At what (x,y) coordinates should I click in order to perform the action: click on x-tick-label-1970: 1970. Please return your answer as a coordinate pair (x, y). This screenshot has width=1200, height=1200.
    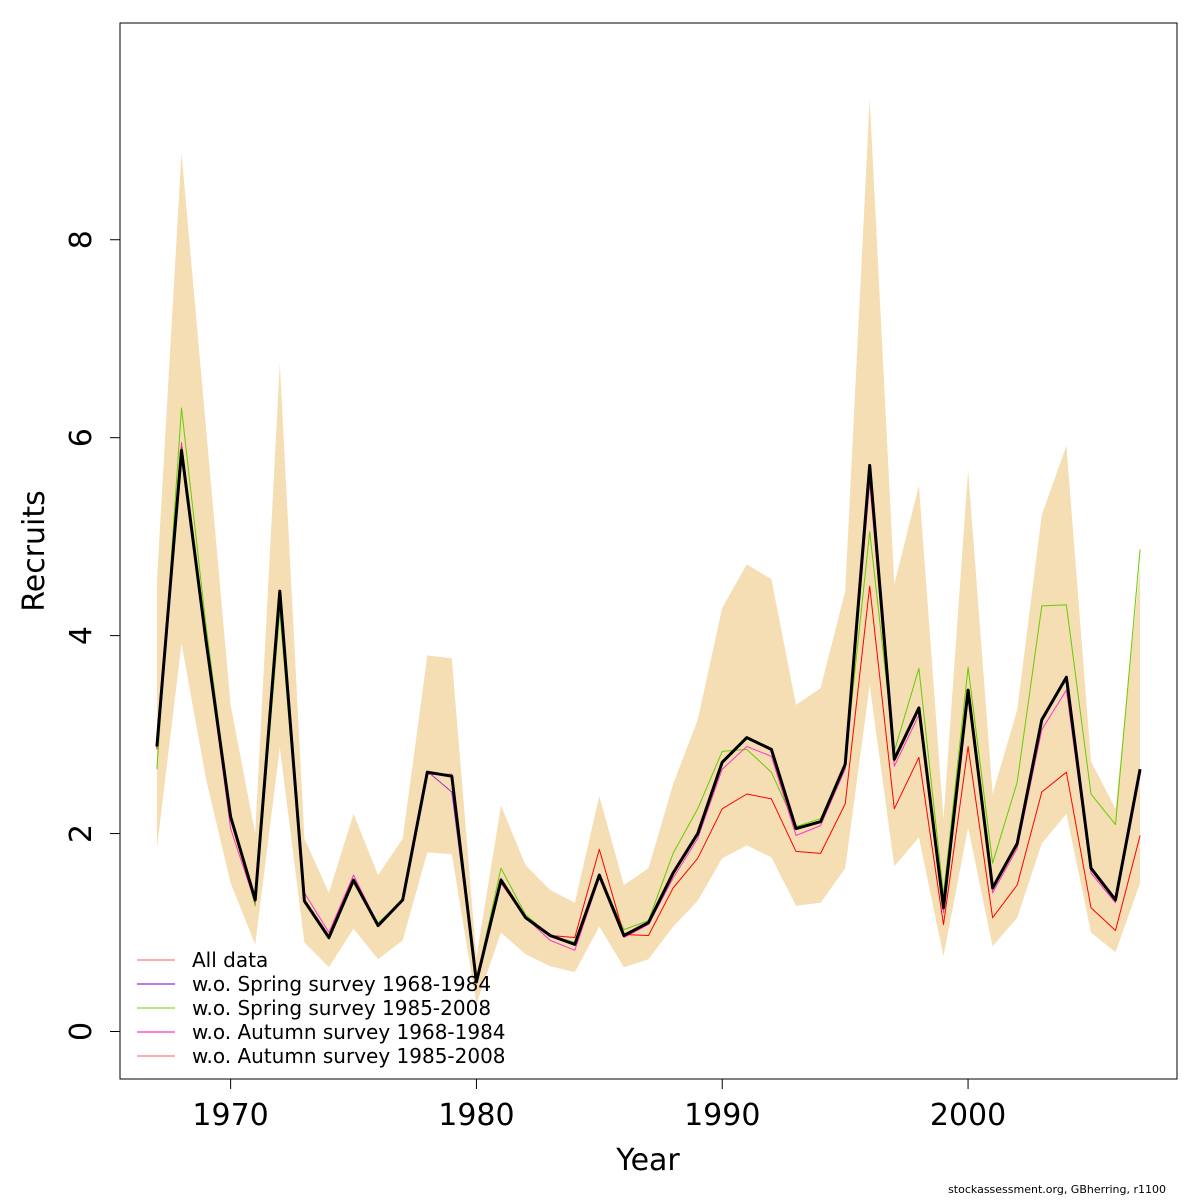
    Looking at the image, I should click on (230, 1115).